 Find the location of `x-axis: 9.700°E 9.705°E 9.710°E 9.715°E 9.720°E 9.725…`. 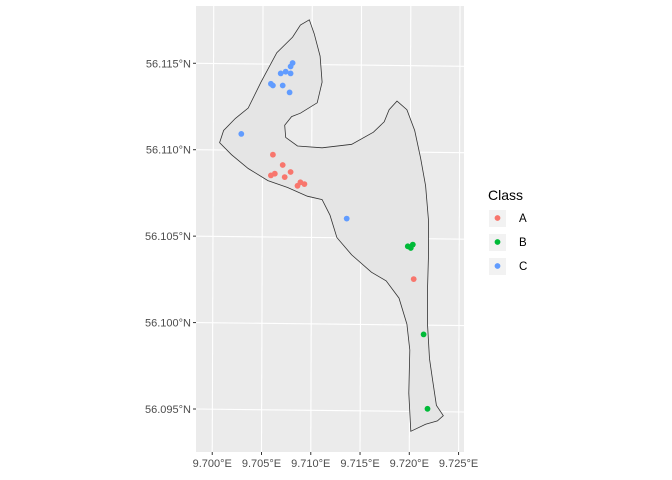

x-axis: 9.700°E 9.705°E 9.710°E 9.715°E 9.720°E 9.725… is located at coordinates (335, 461).